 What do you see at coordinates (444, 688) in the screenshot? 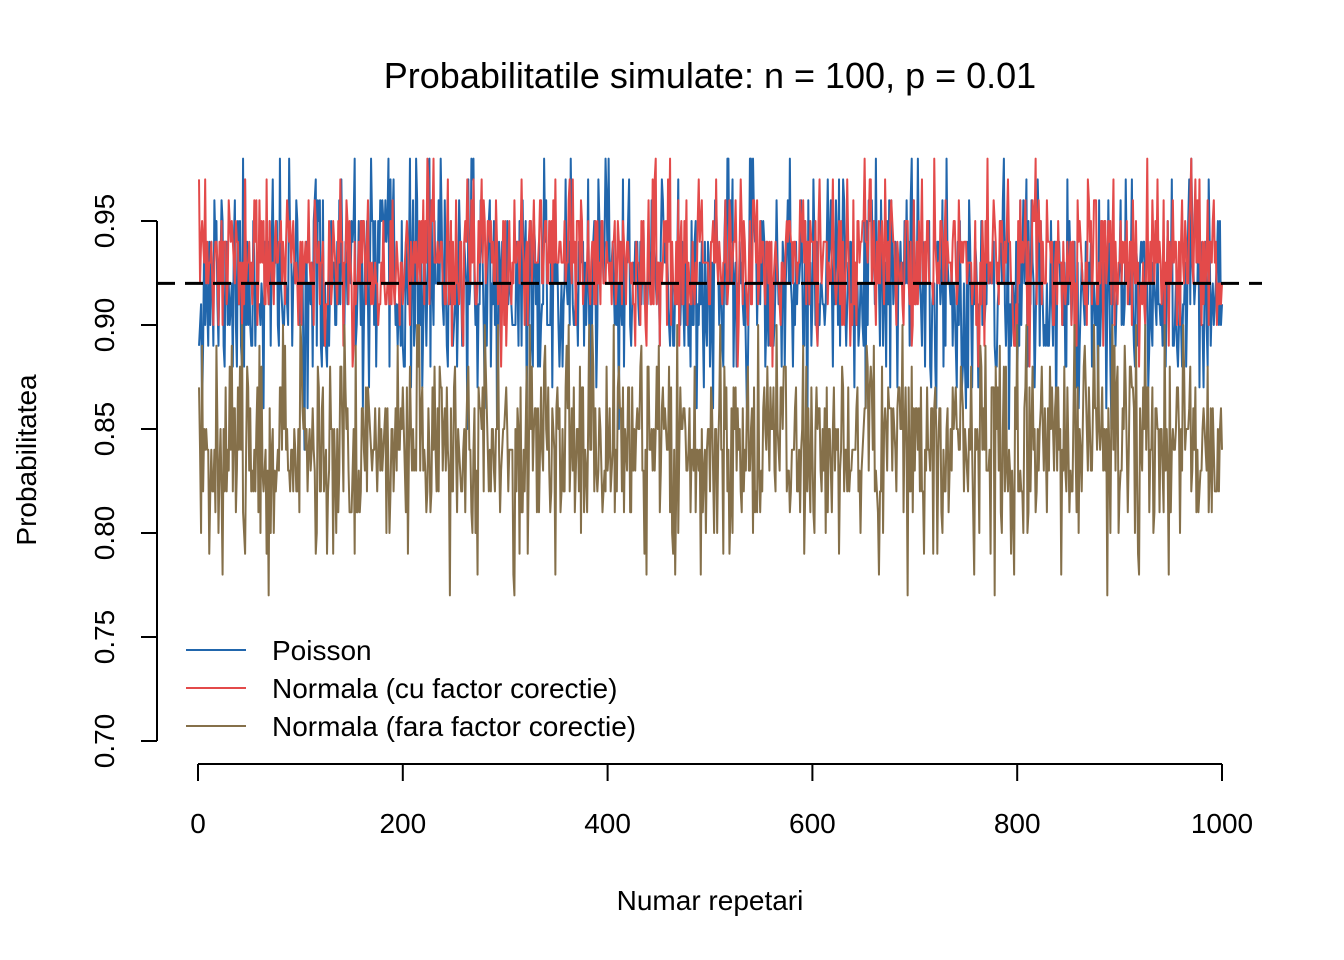
I see `legend-label-1: Normala (cu factor corectie)` at bounding box center [444, 688].